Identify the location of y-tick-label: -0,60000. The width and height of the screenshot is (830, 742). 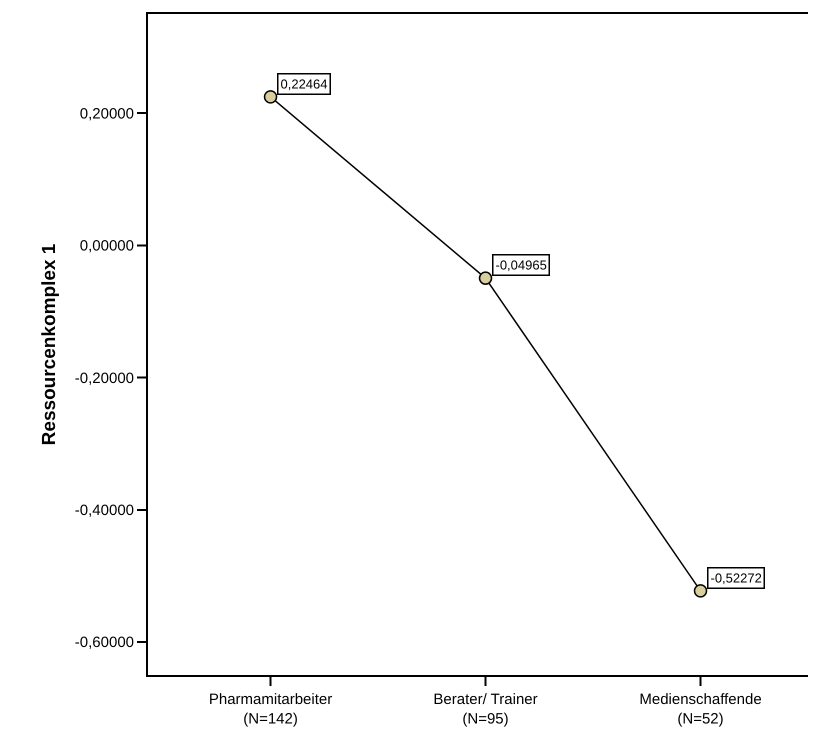
(104, 643).